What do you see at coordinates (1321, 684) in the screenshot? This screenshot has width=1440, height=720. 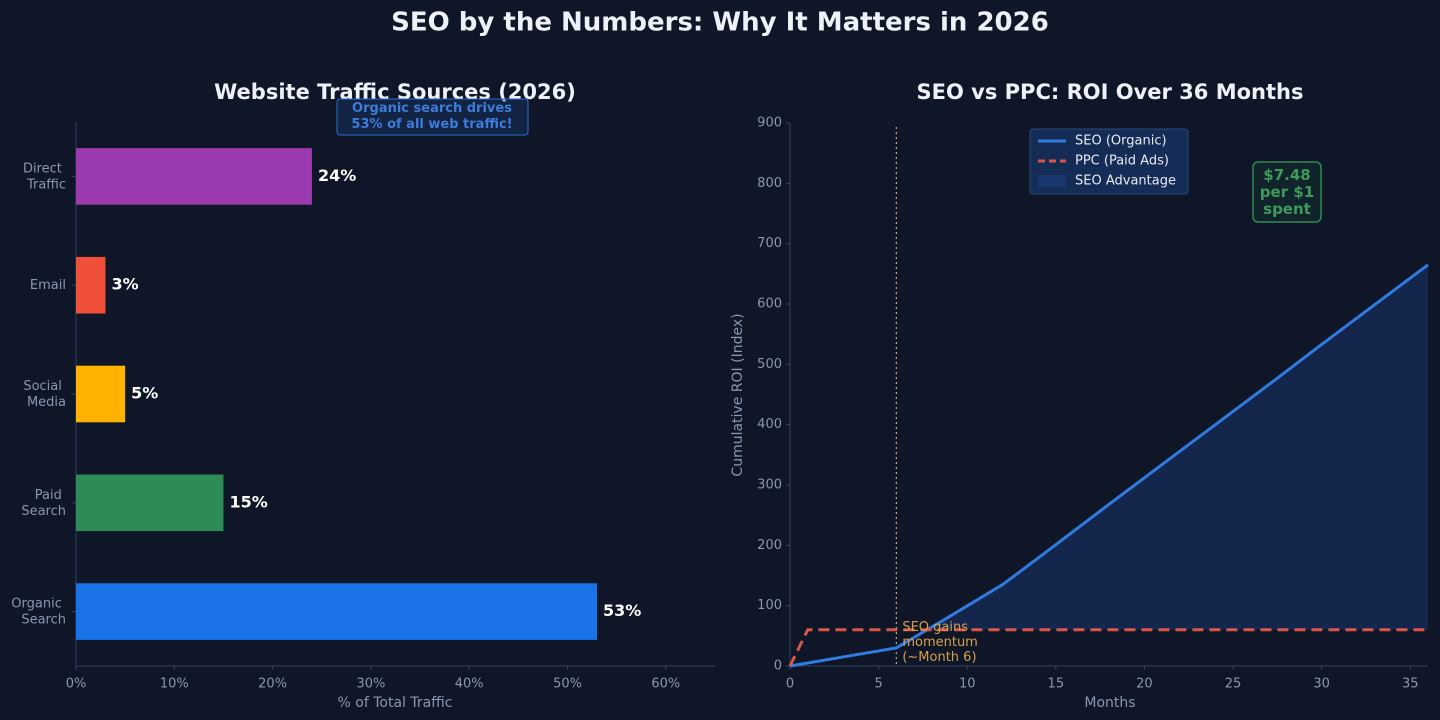 I see `x-tick-label: 30` at bounding box center [1321, 684].